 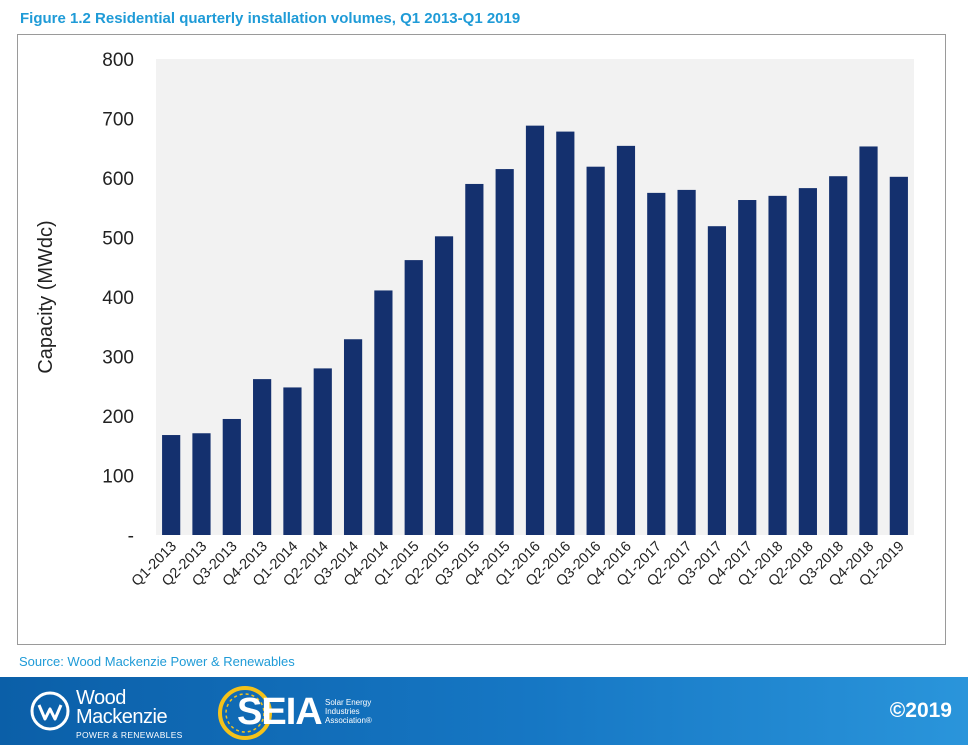 I want to click on y-tick-label: 700, so click(x=118, y=120).